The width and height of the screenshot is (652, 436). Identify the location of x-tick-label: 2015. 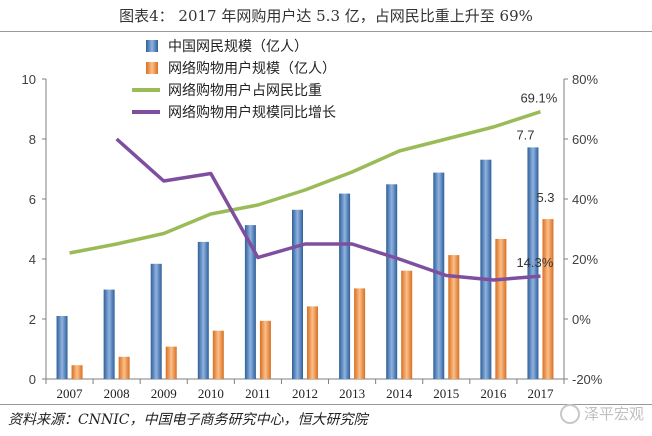
(446, 393).